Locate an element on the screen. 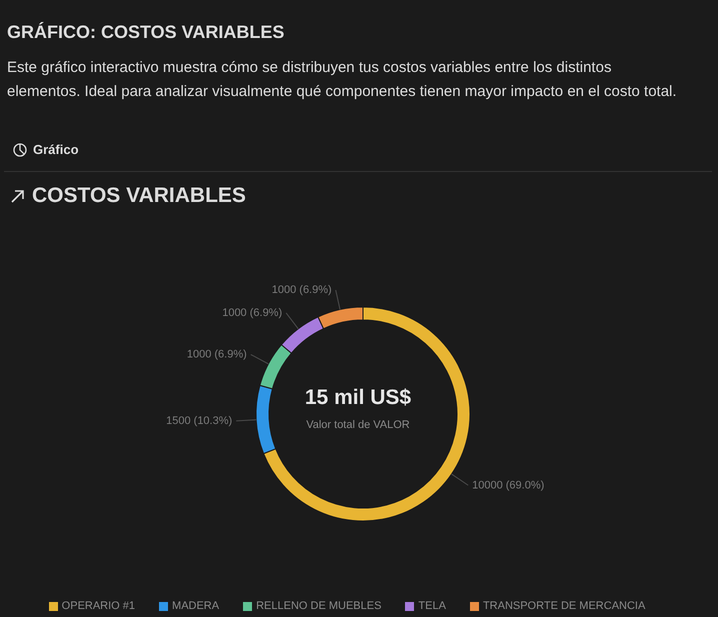 The height and width of the screenshot is (617, 718). chart-subtitle: Este gráfico interactivo muestra cómo se distribuyen tus costos variables entre los distintos elementos. Ideal para analizar visualmente qué componentes tienen mayor impacto en el costo total. is located at coordinates (342, 80).